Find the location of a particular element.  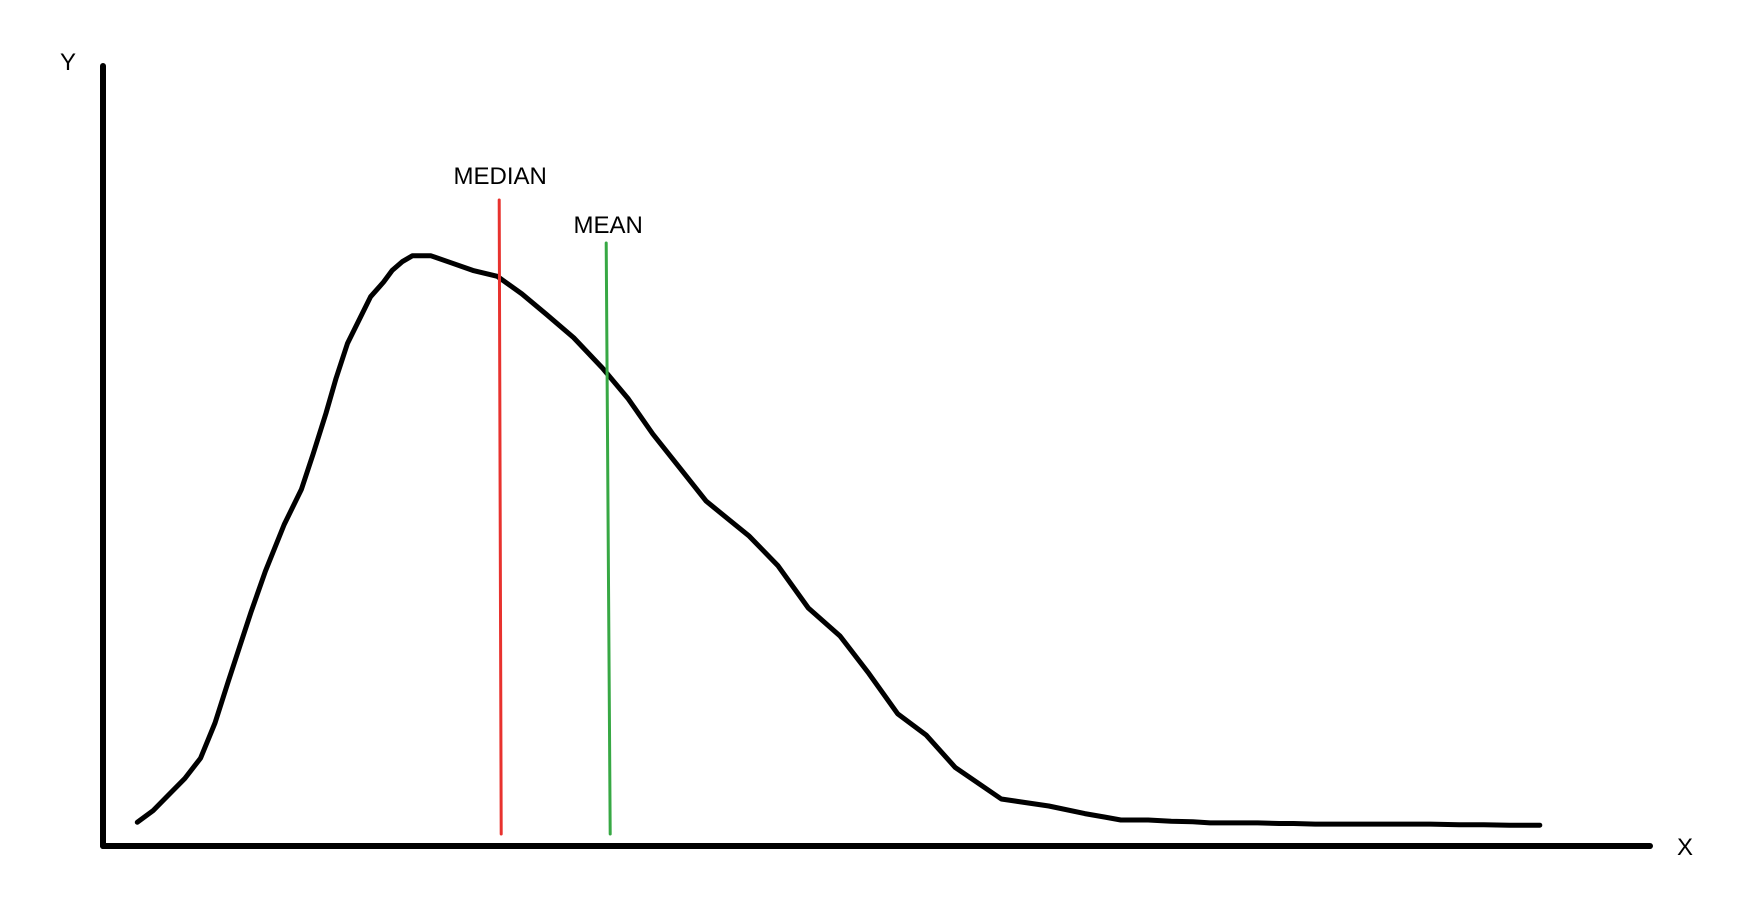

median-label: MEDIAN is located at coordinates (500, 176).